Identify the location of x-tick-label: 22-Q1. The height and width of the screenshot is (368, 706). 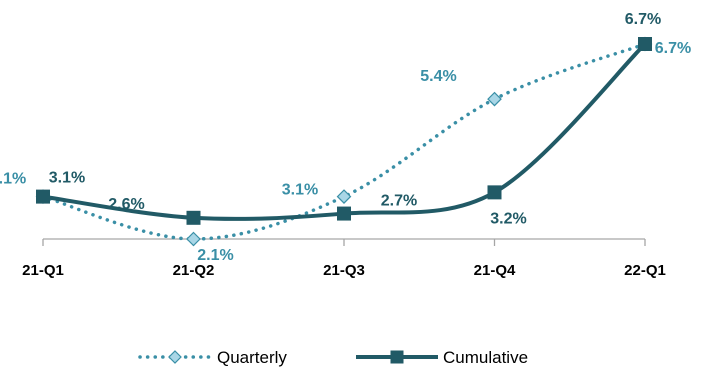
(645, 270).